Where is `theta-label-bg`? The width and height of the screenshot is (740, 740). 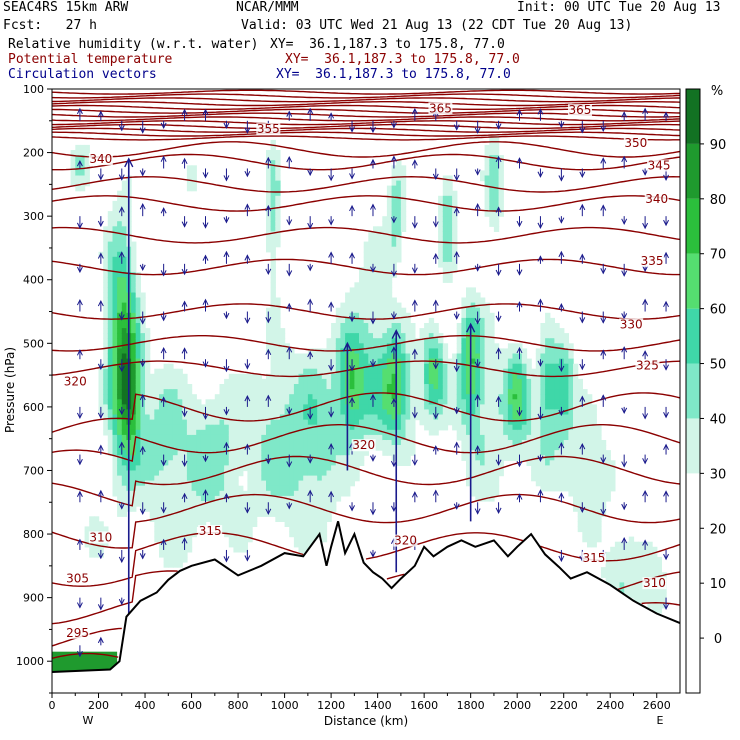
theta-label-bg is located at coordinates (100, 159).